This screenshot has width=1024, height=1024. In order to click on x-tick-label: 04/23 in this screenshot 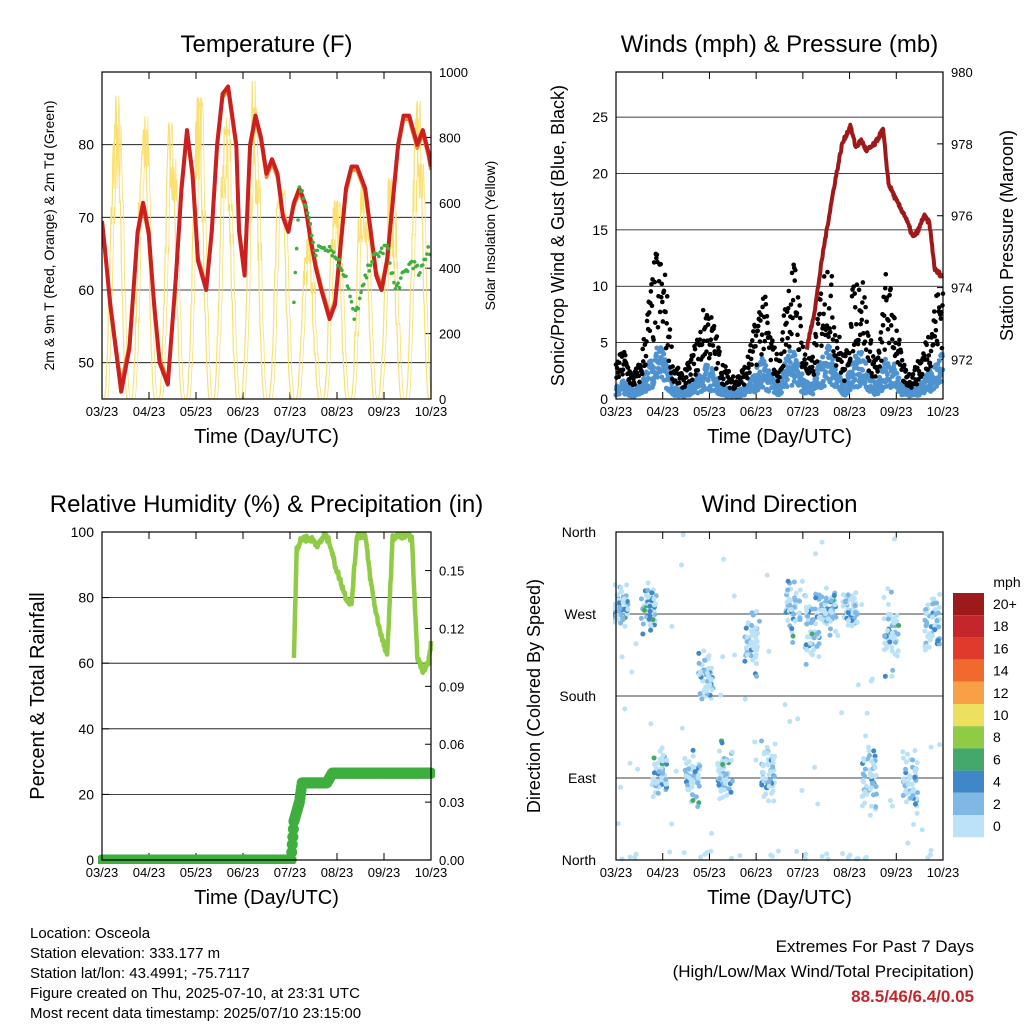, I will do `click(149, 872)`.